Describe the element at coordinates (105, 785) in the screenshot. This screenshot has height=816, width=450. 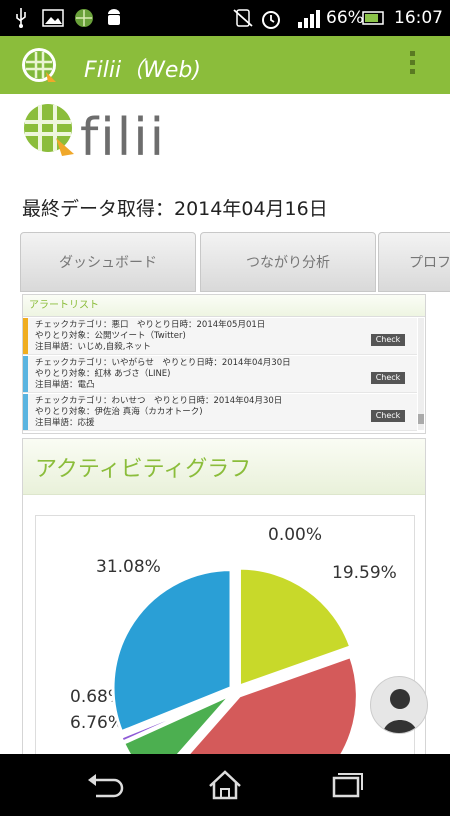
I see `back-icon` at that location.